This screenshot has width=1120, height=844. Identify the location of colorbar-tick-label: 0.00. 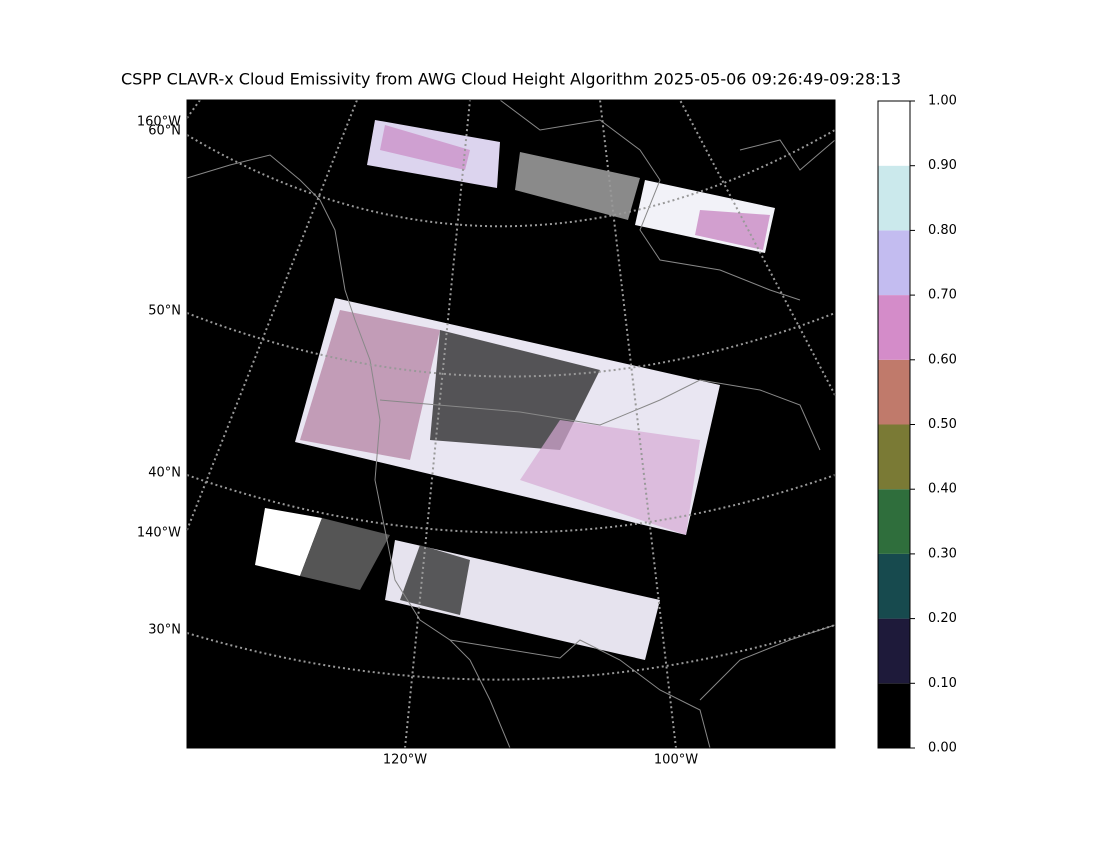
(942, 748).